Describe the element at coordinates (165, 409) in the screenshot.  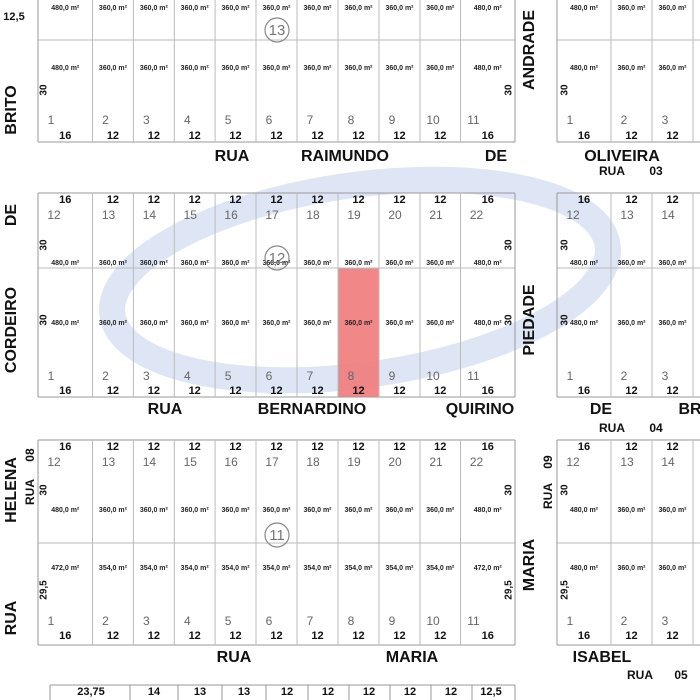
I see `street-name: RUA` at that location.